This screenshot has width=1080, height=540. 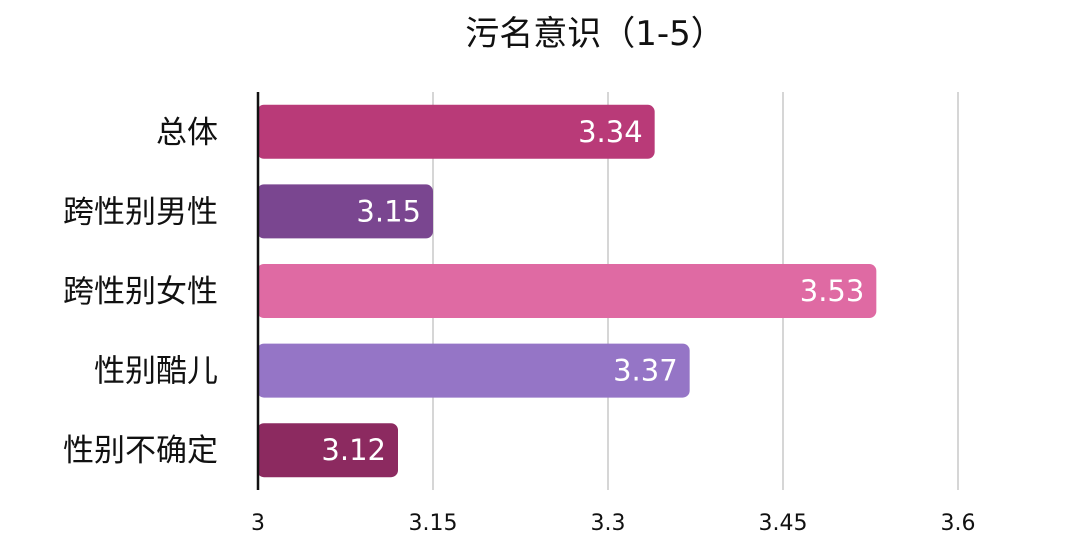 I want to click on category-label: 跨性别男性, so click(x=140, y=212).